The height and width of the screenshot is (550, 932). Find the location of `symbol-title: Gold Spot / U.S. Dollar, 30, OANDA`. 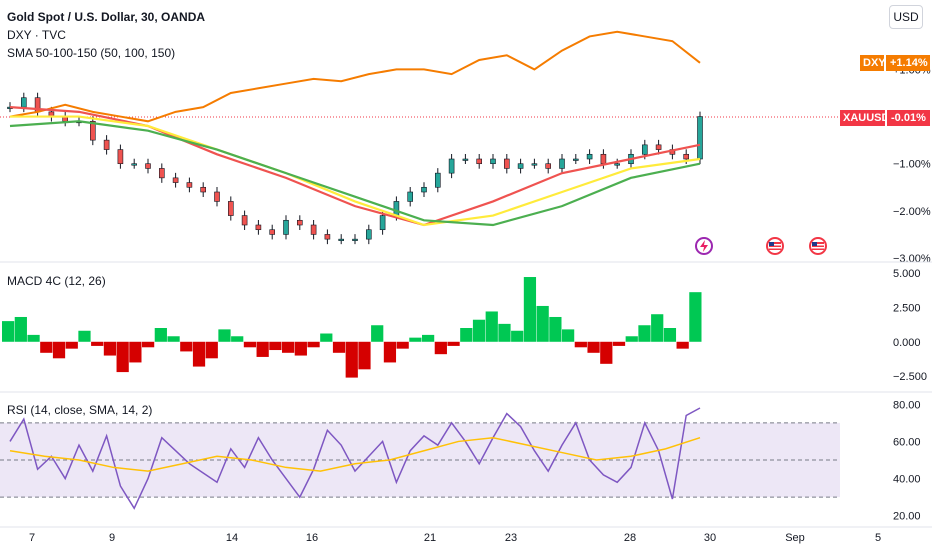

symbol-title: Gold Spot / U.S. Dollar, 30, OANDA is located at coordinates (106, 17).